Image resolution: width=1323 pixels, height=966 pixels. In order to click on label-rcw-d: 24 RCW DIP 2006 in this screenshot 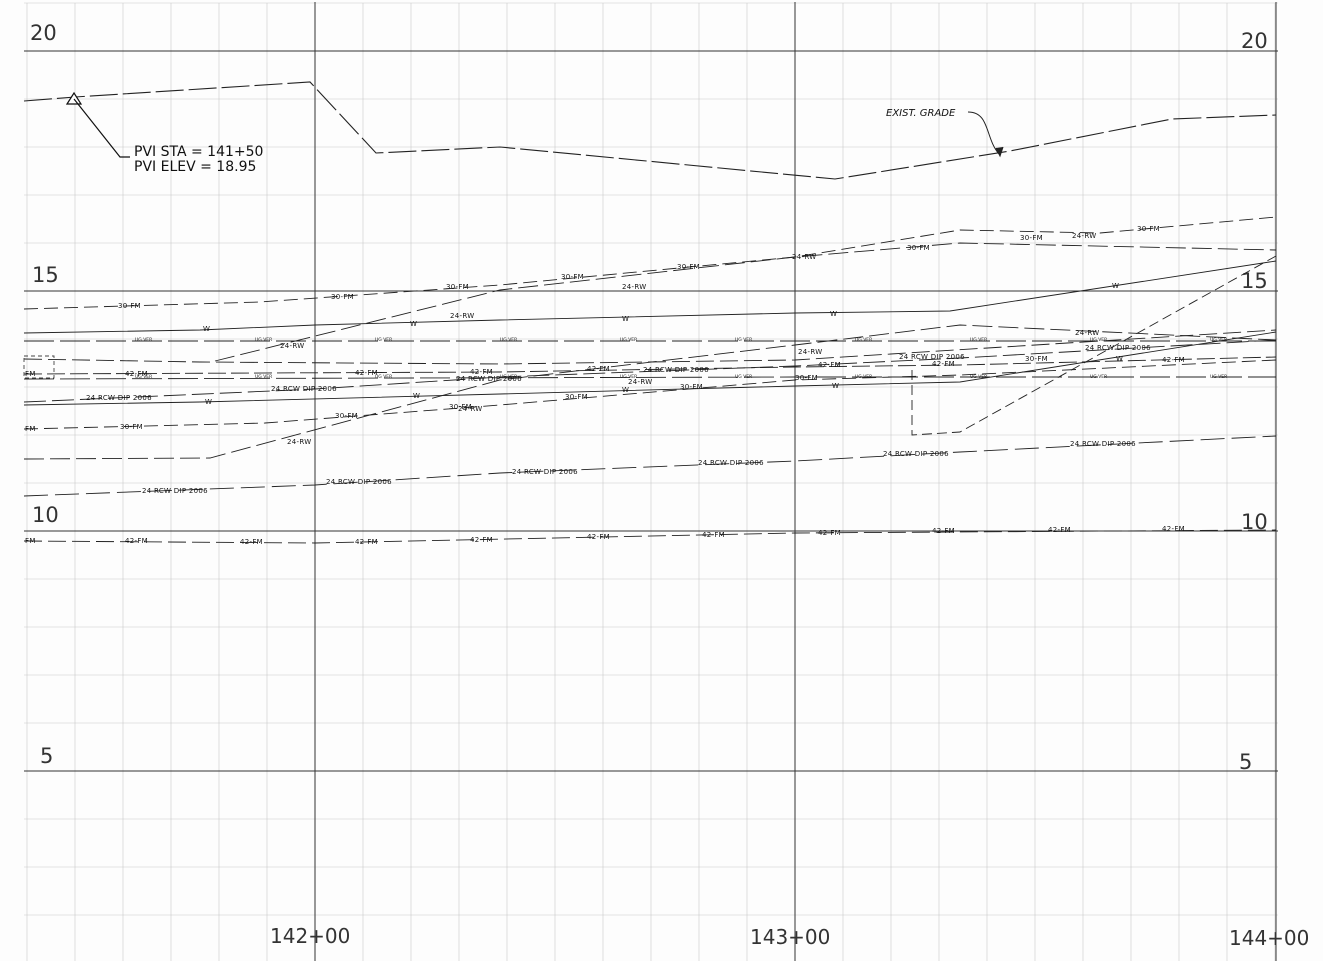, I will do `click(676, 370)`.